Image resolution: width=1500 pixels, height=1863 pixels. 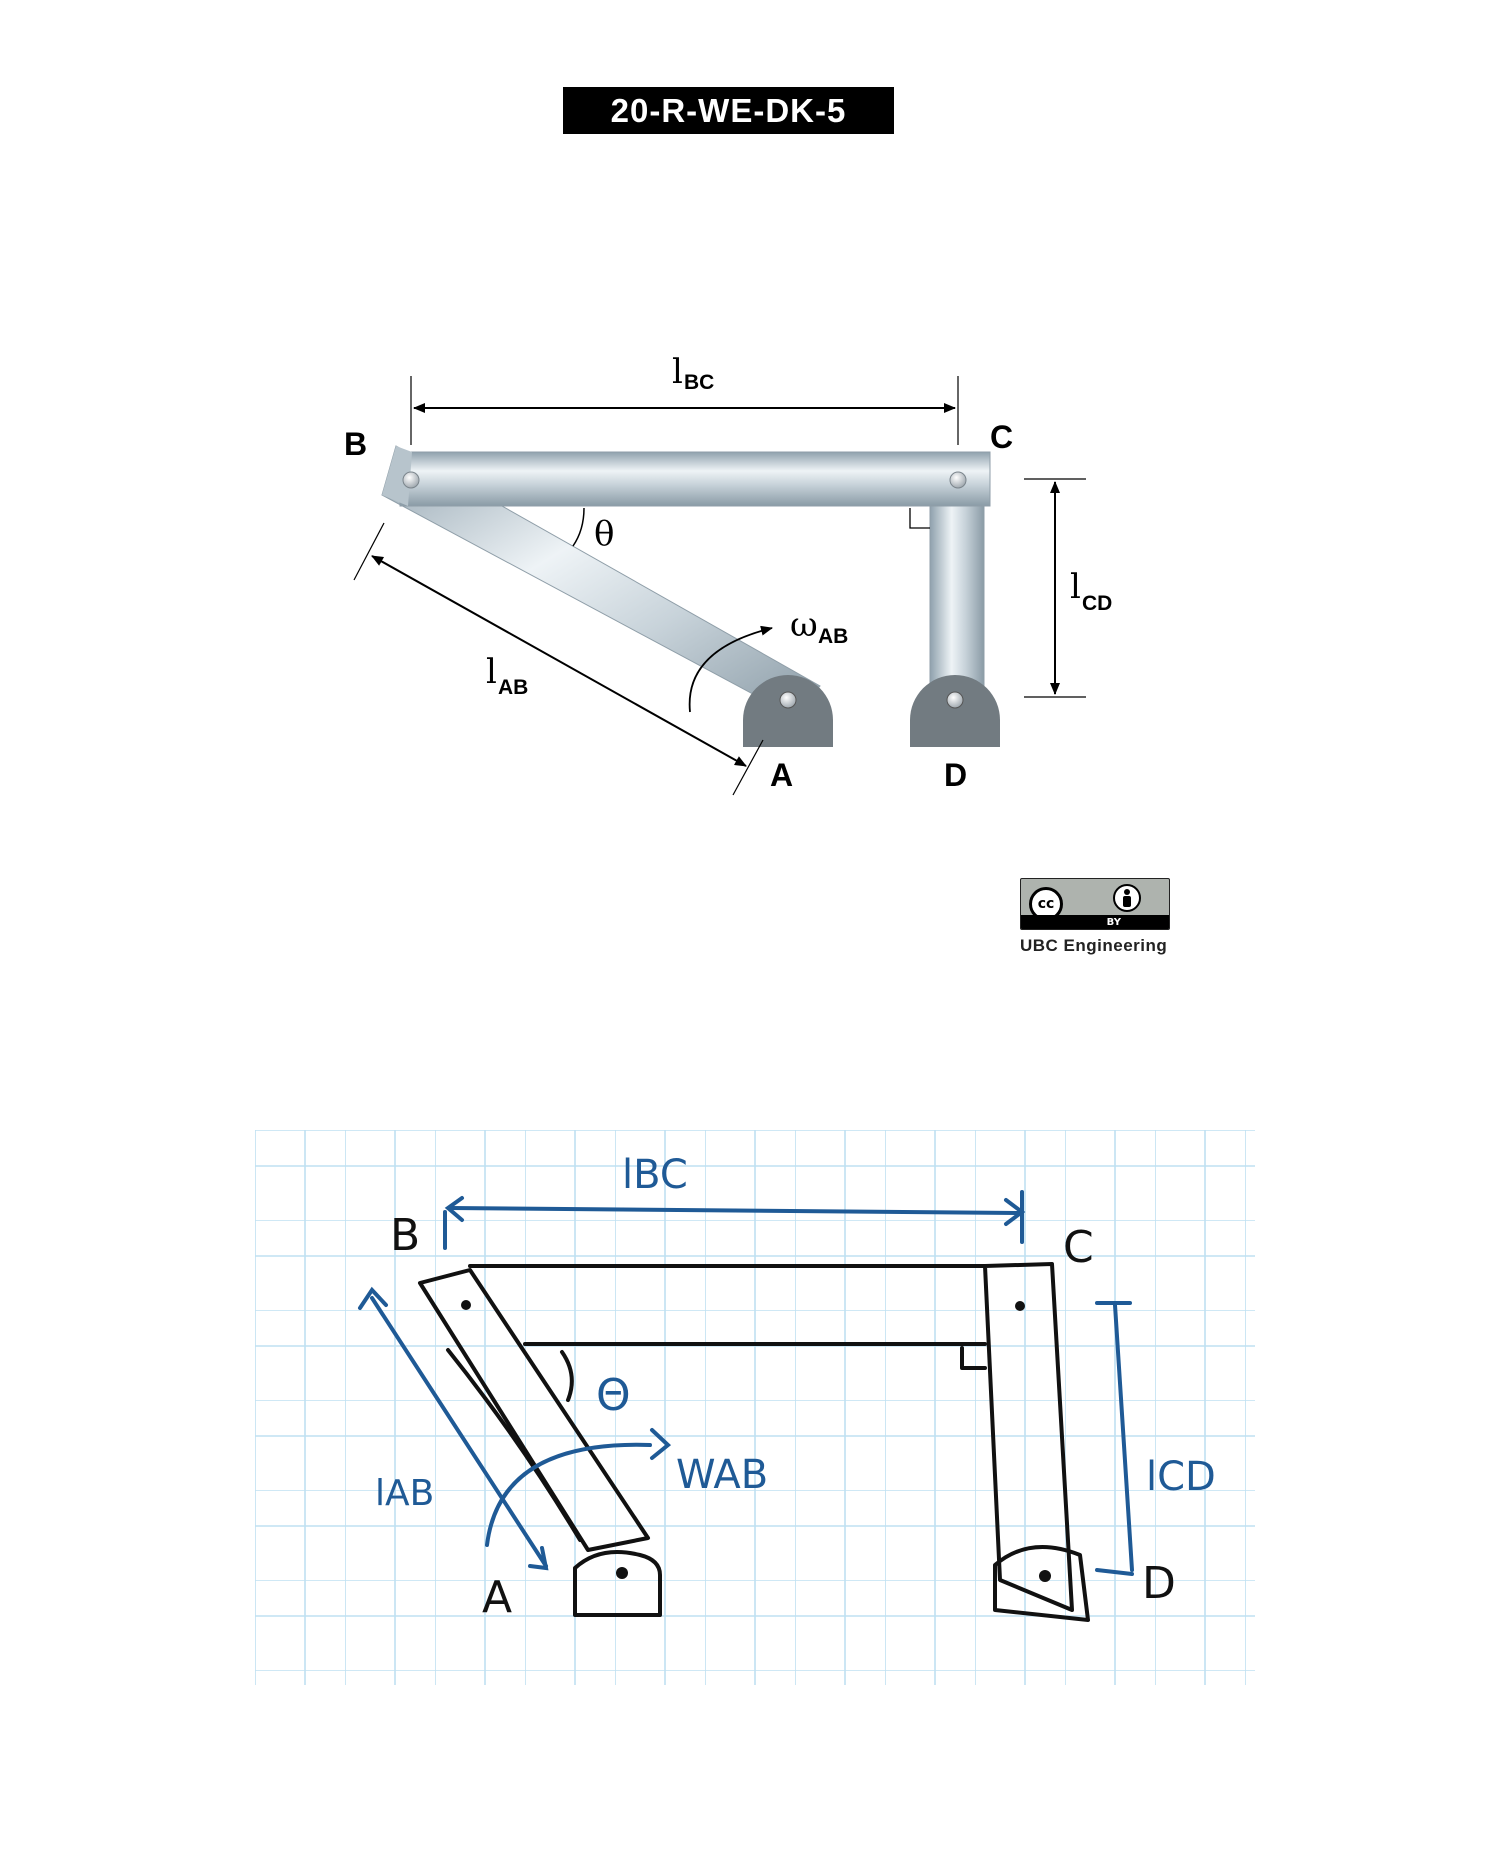 I want to click on sketch-dimensions, so click(x=746, y=1383).